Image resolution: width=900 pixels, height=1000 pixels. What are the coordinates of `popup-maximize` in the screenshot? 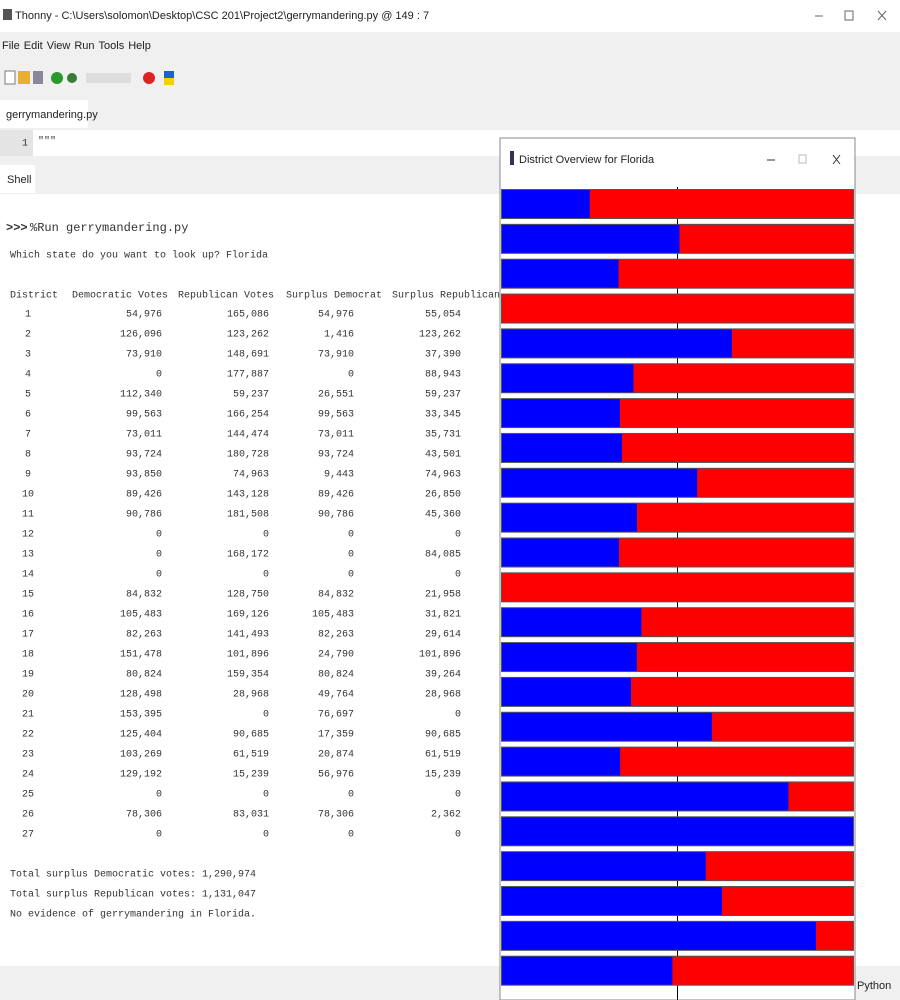 It's located at (802, 159).